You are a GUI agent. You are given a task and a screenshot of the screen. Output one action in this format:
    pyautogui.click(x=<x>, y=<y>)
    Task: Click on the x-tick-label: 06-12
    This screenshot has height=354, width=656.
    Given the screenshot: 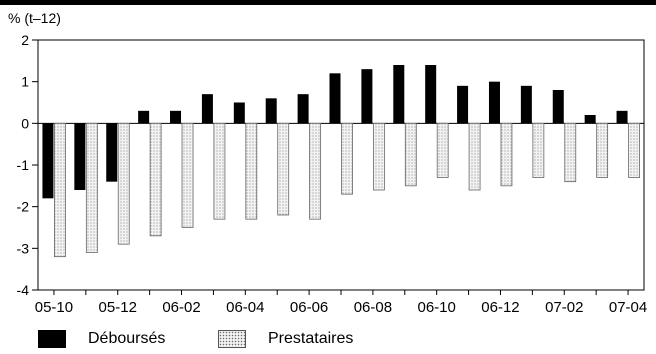 What is the action you would take?
    pyautogui.click(x=500, y=307)
    